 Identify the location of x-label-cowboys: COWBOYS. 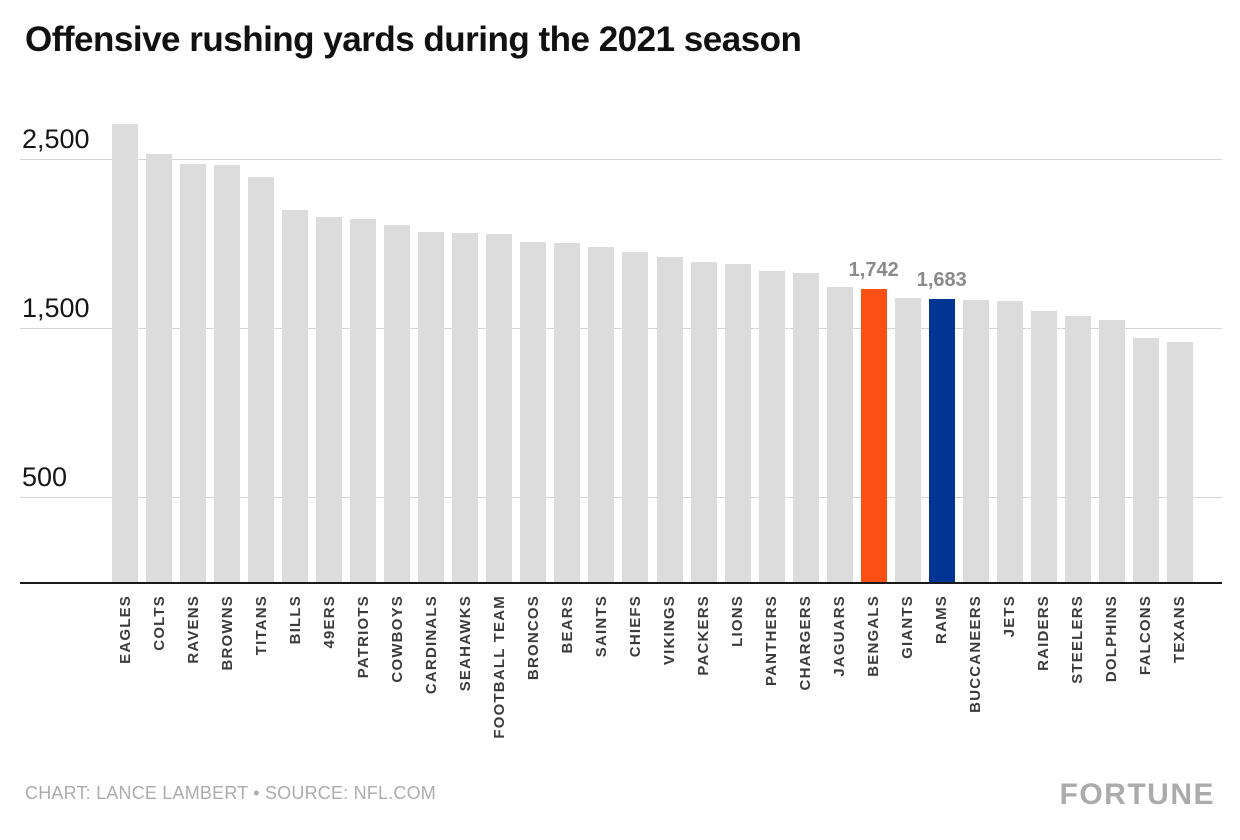
(397, 639).